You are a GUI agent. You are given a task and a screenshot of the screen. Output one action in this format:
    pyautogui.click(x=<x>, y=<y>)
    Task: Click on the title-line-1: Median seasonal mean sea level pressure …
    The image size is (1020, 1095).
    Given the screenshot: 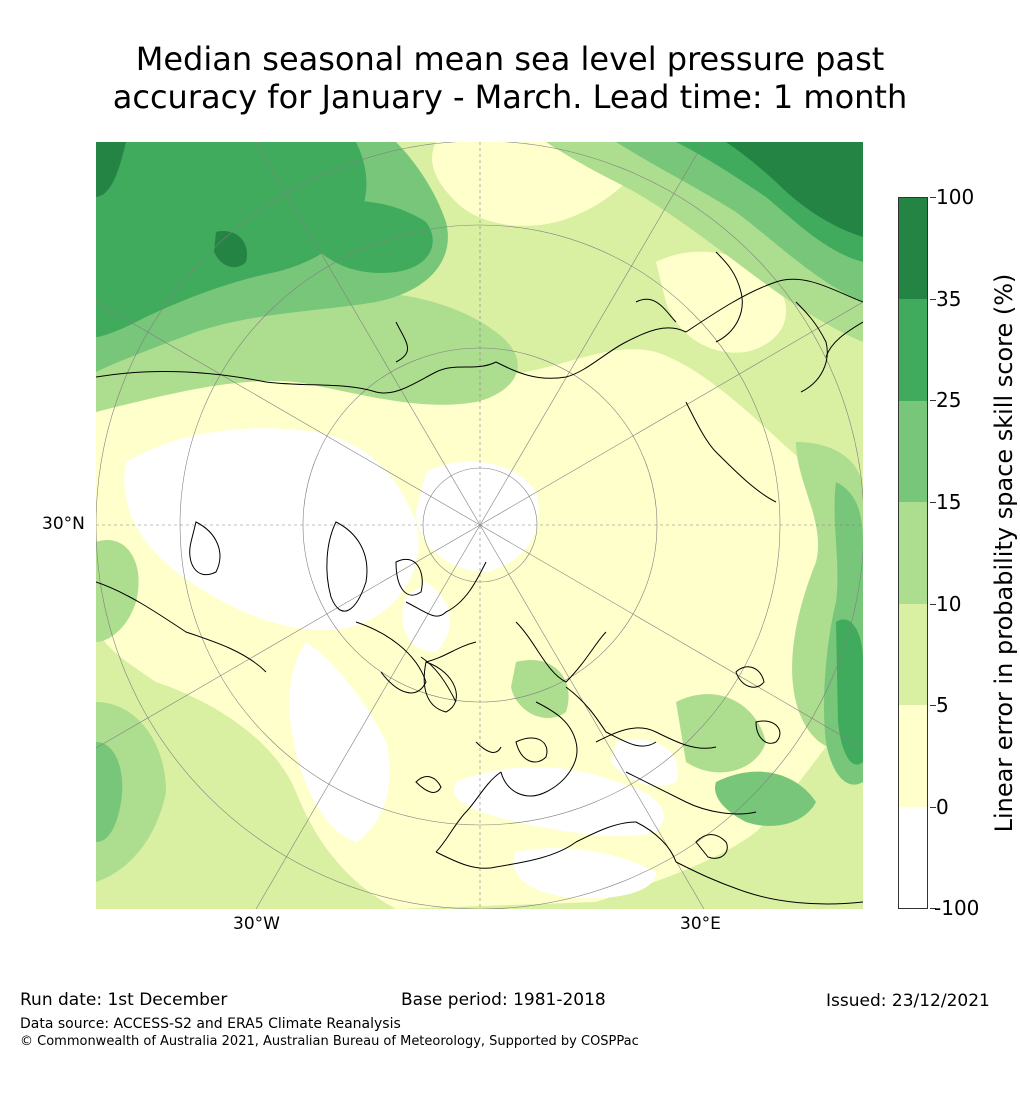 What is the action you would take?
    pyautogui.click(x=510, y=59)
    